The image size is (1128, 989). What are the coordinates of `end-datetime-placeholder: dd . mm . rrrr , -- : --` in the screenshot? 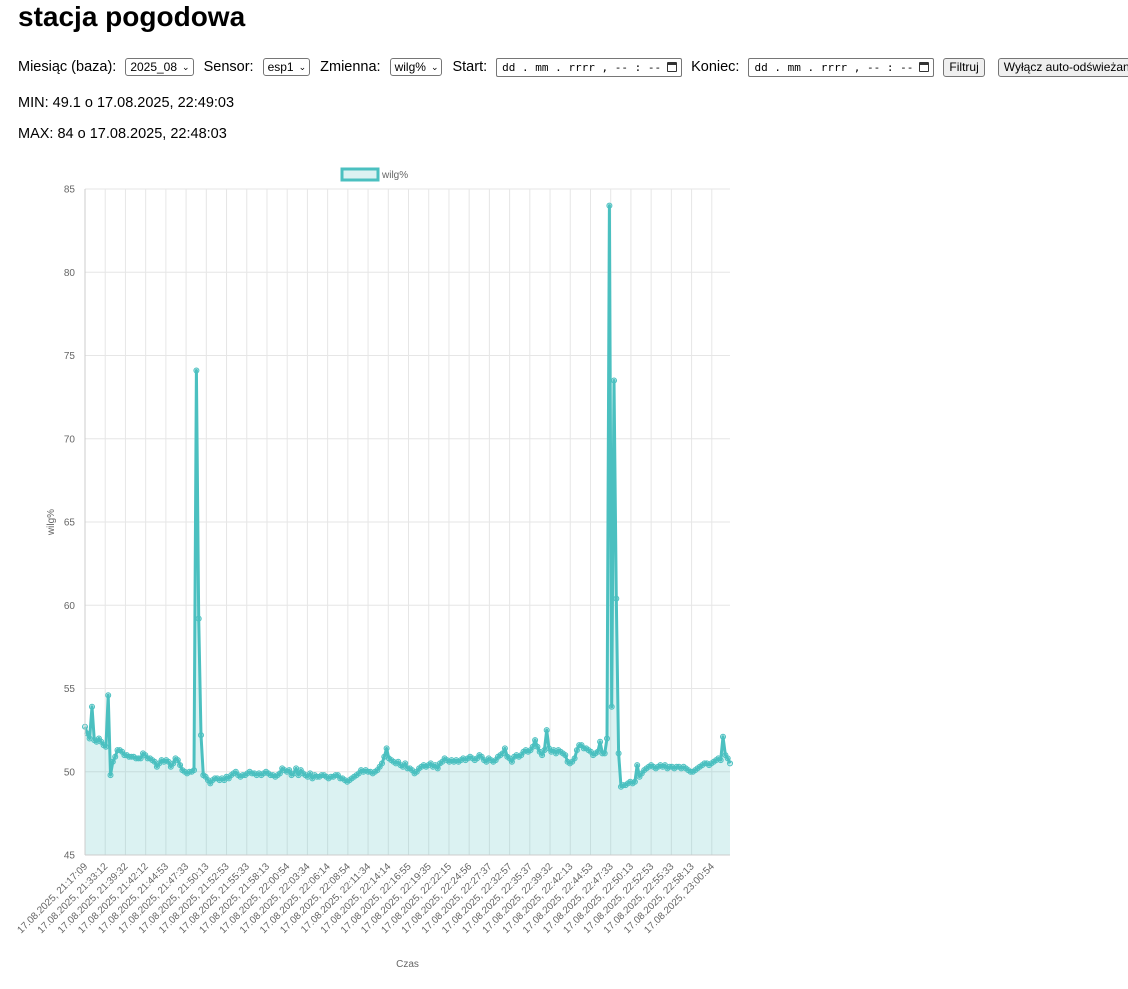 It's located at (834, 67).